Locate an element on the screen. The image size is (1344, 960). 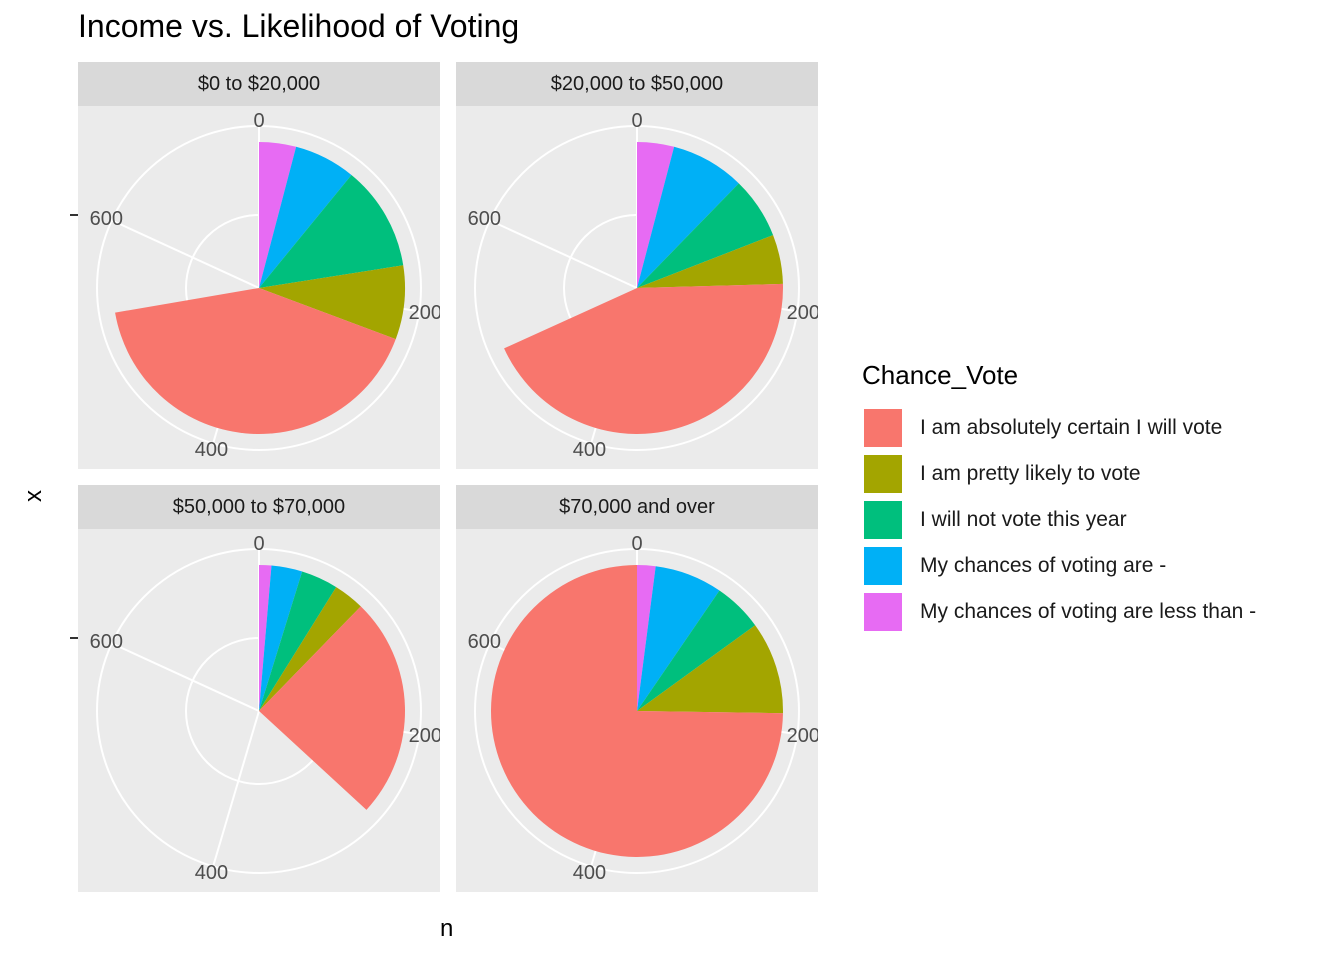
chart-title: Income vs. Likelihood of Voting is located at coordinates (299, 26).